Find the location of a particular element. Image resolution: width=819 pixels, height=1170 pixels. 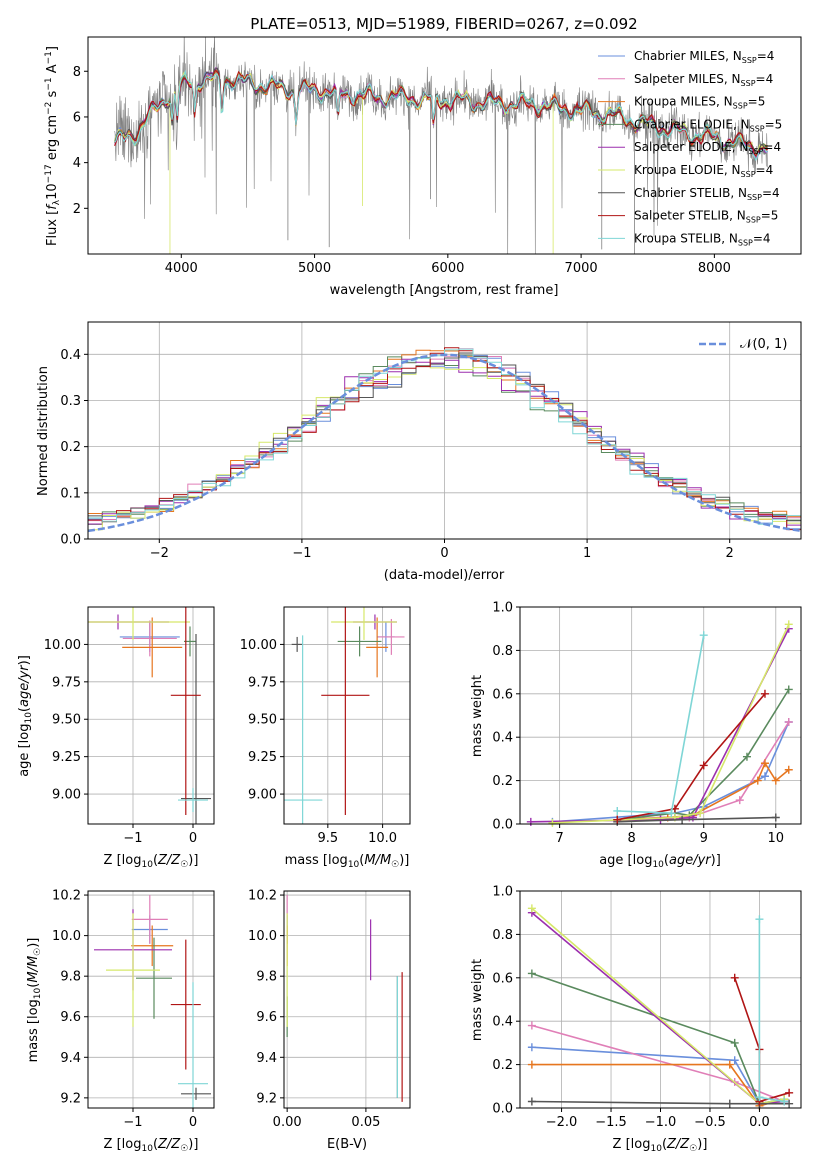

legend-label-text: Kroupa ELODIE, N is located at coordinates (687, 170).